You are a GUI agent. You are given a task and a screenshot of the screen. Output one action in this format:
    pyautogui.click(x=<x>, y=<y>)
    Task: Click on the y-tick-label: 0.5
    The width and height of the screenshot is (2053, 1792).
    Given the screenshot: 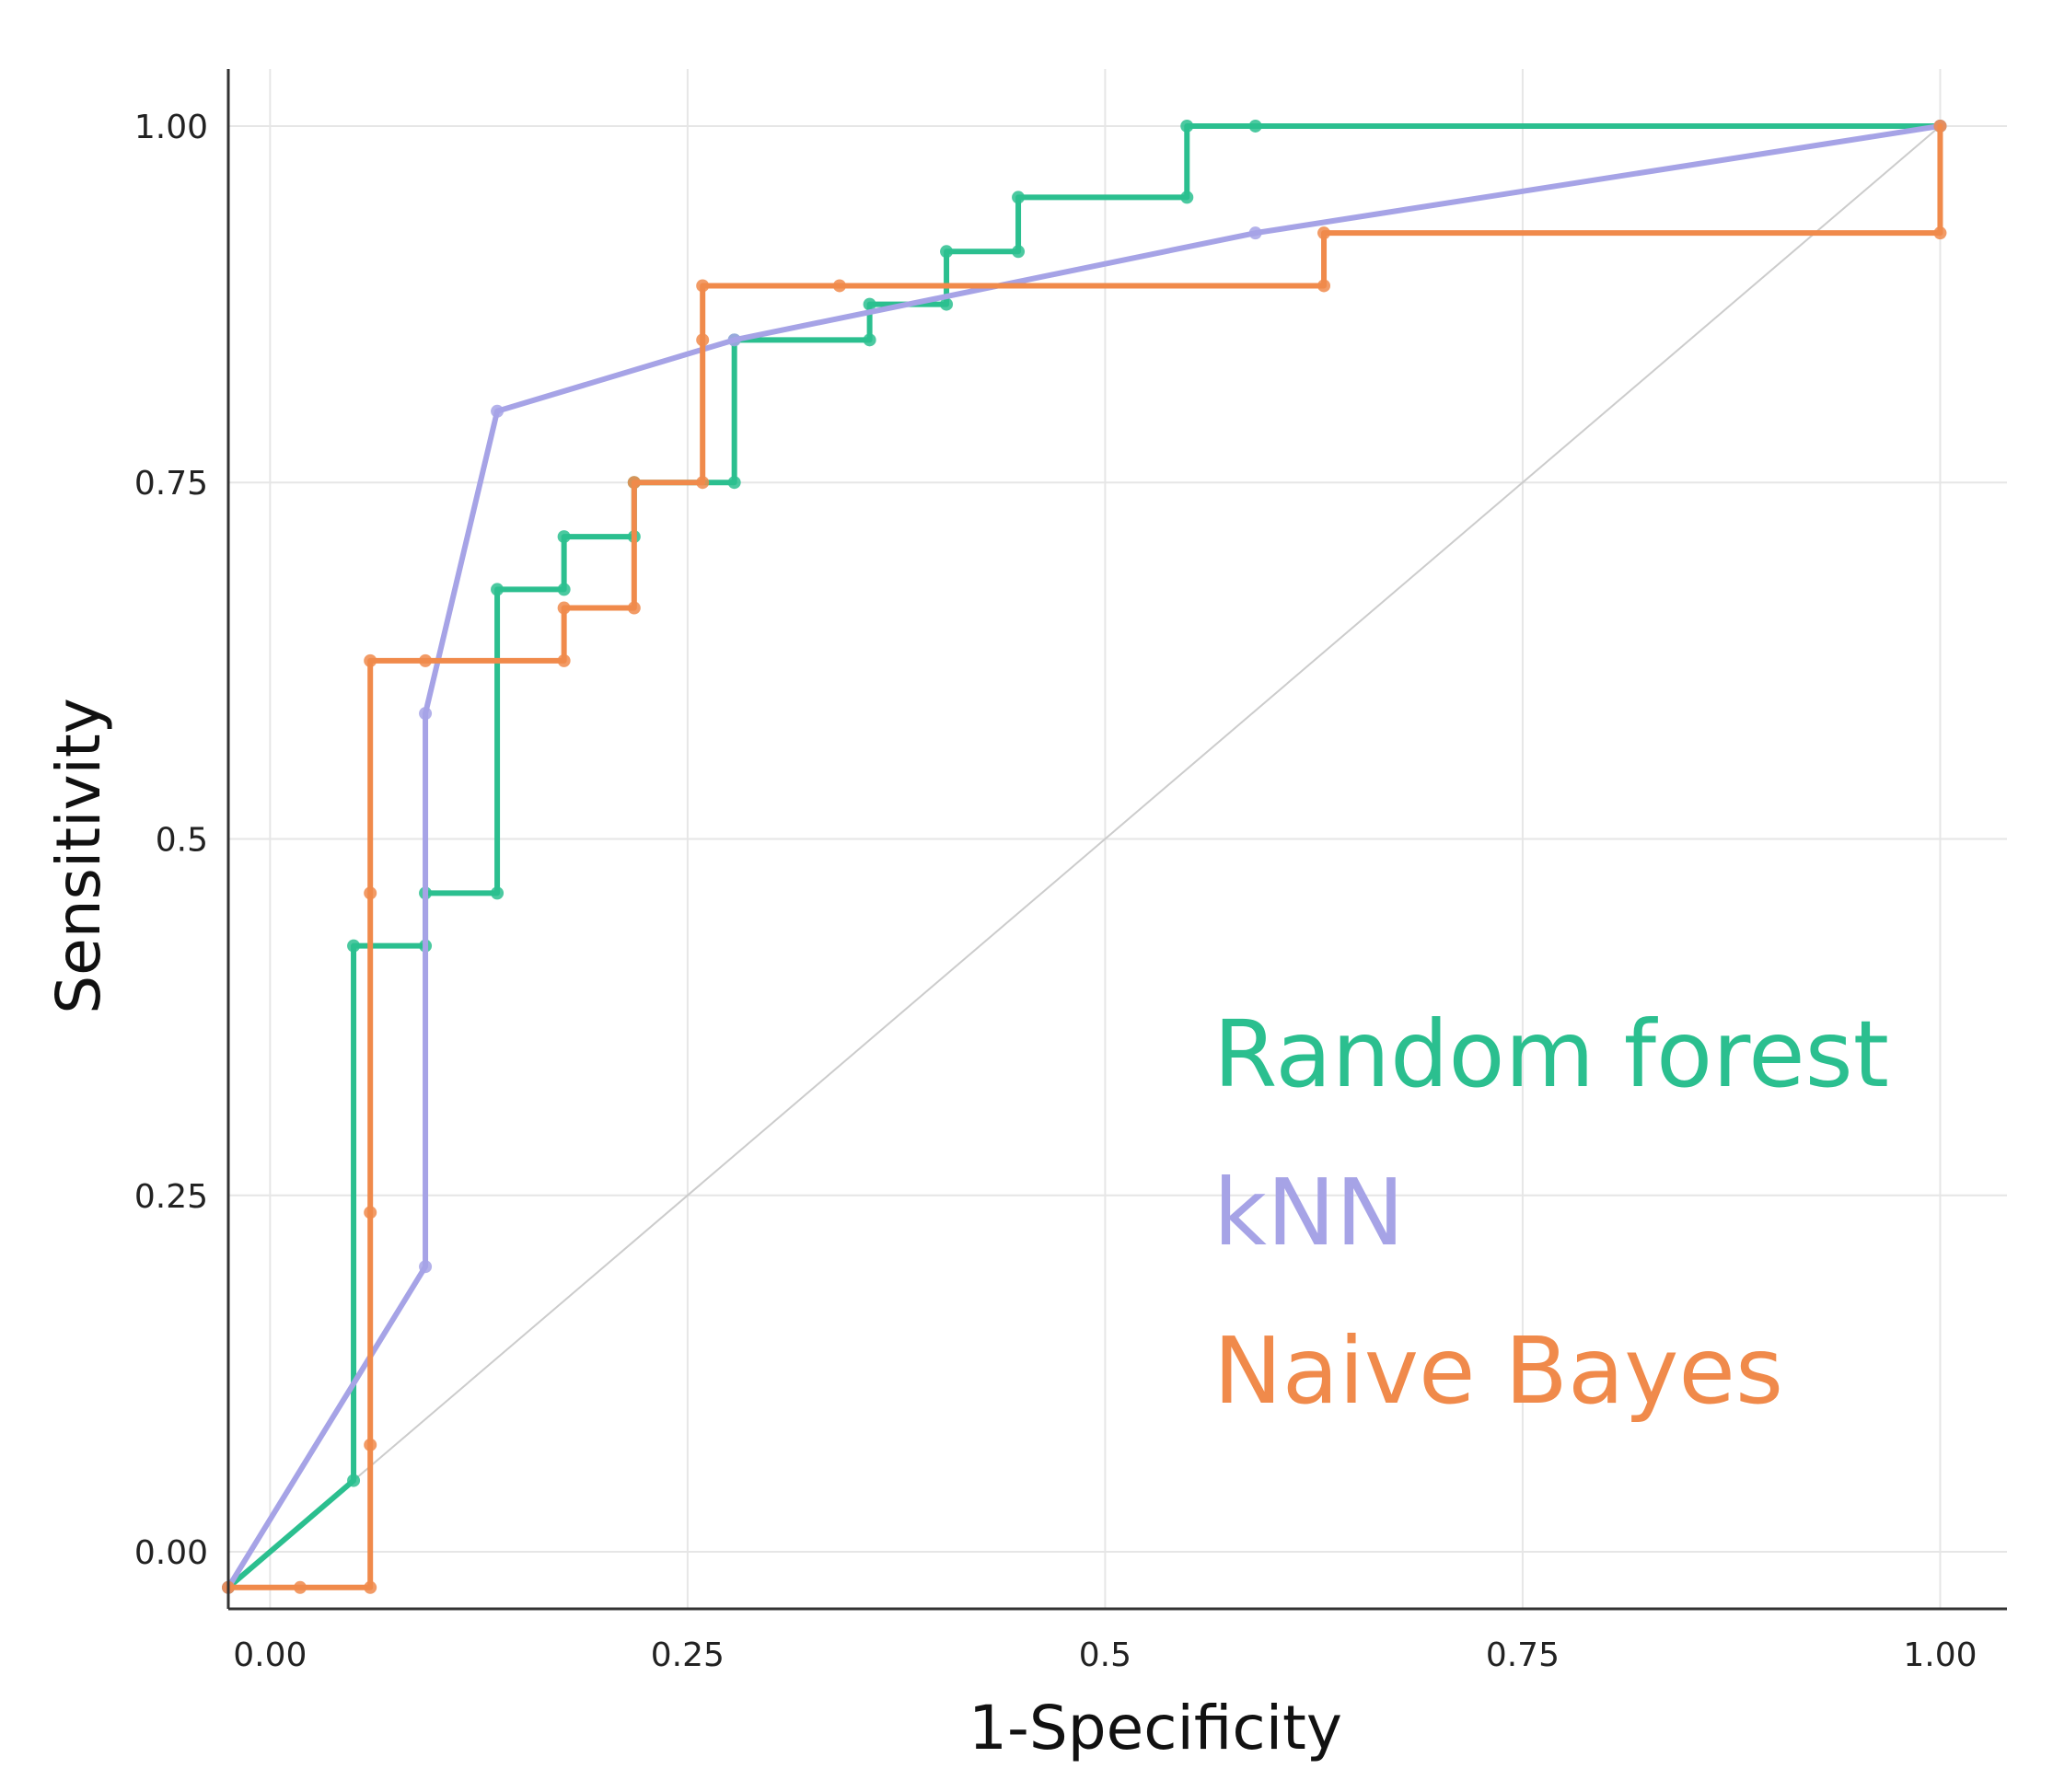 What is the action you would take?
    pyautogui.click(x=182, y=841)
    